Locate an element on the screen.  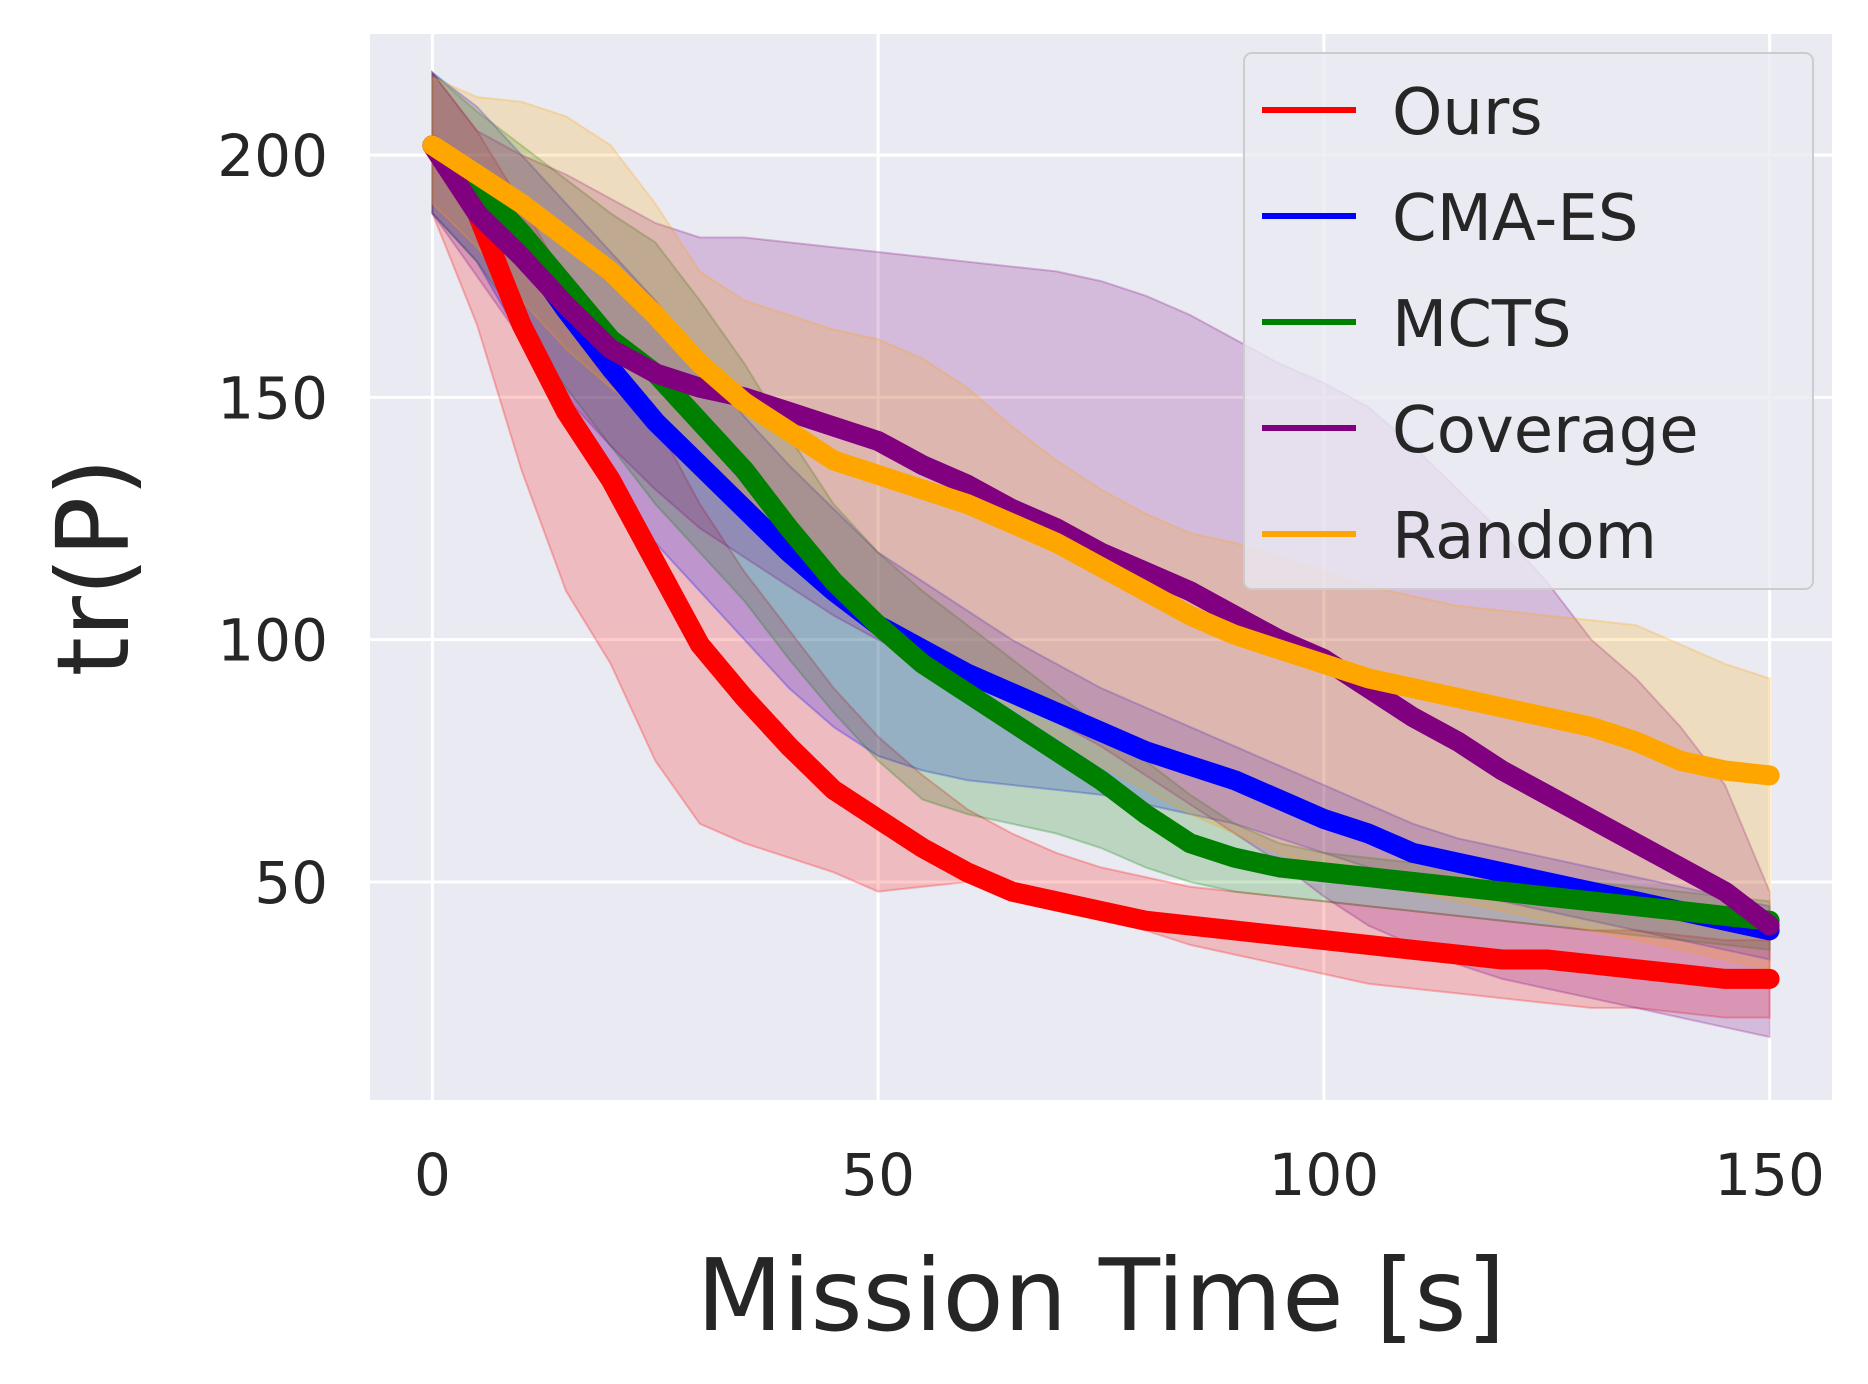
legend-item-ours: Ours is located at coordinates (1402, 113).